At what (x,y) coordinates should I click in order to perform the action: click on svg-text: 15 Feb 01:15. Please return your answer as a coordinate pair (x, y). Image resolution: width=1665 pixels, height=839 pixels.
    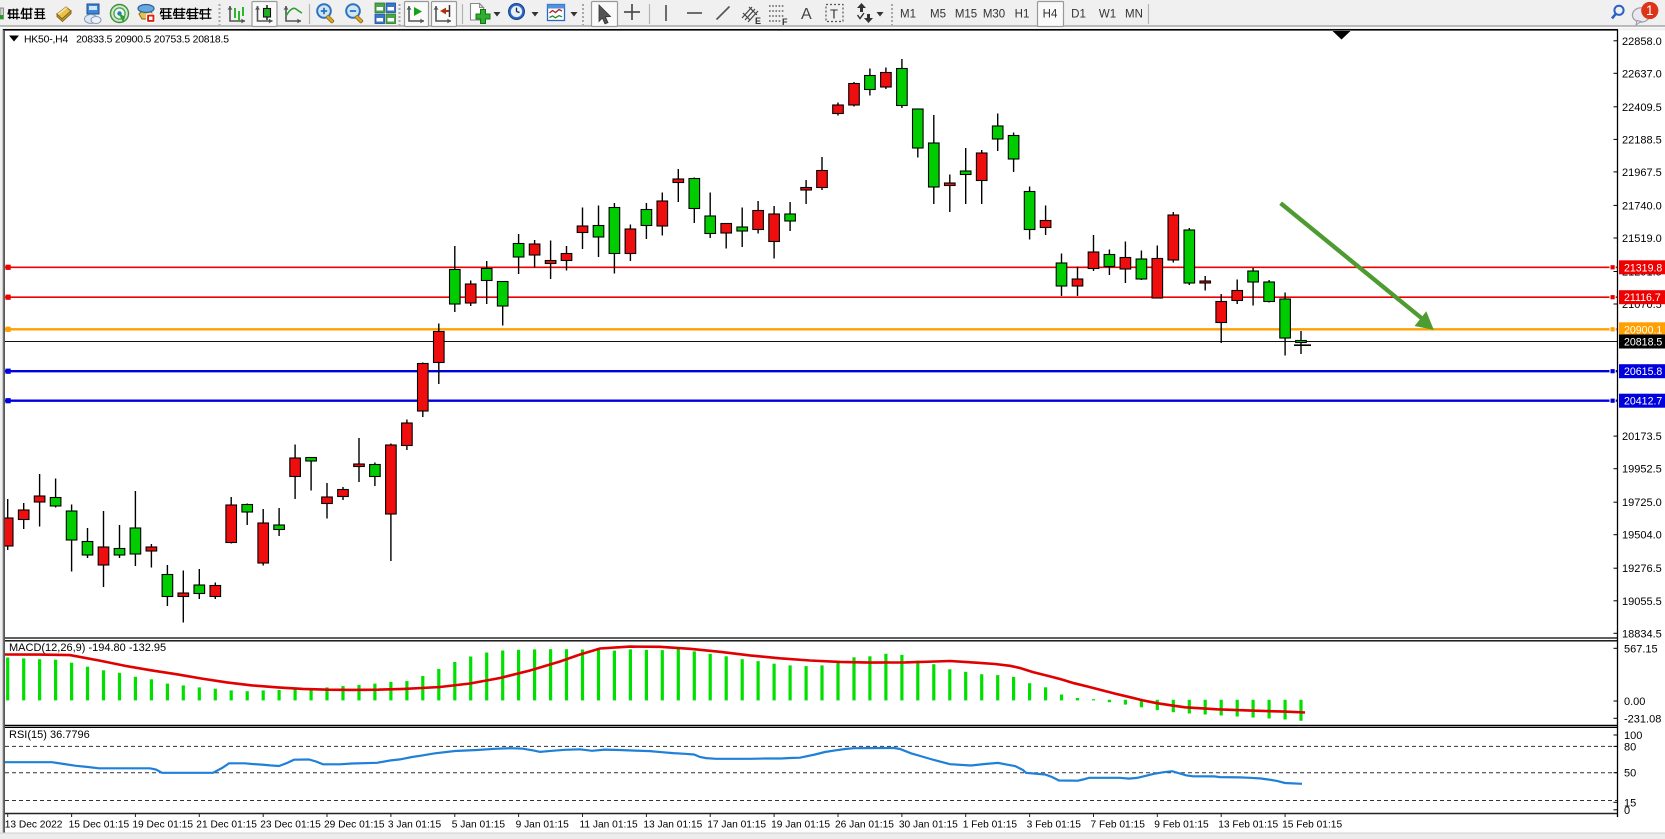
    Looking at the image, I should click on (1312, 825).